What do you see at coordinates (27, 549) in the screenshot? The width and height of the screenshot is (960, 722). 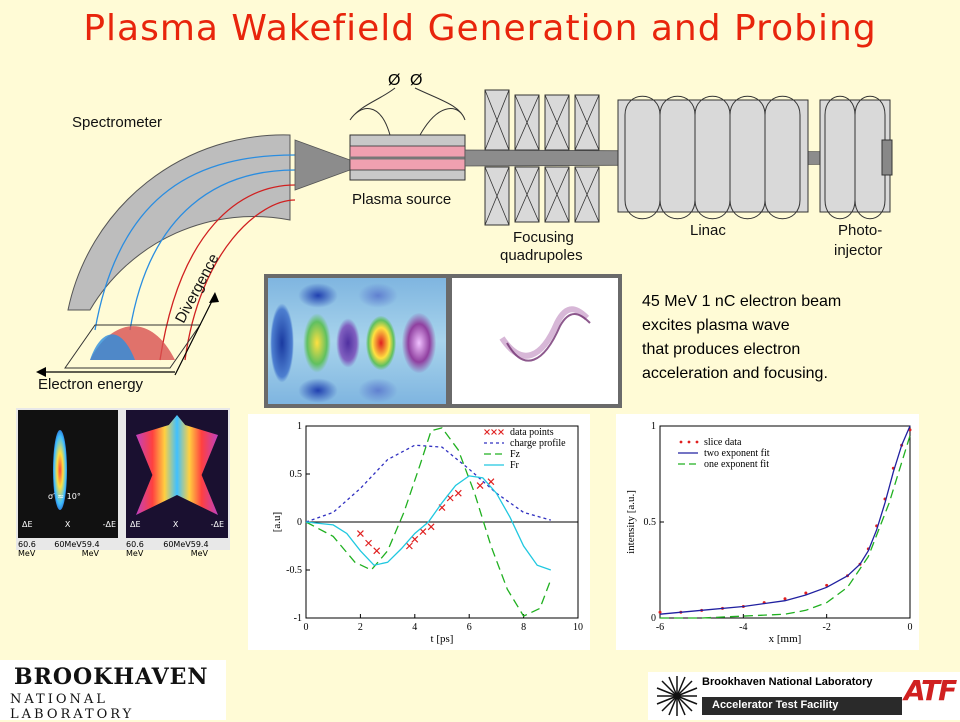 I see `energy-left-1: 60.6 MeV` at bounding box center [27, 549].